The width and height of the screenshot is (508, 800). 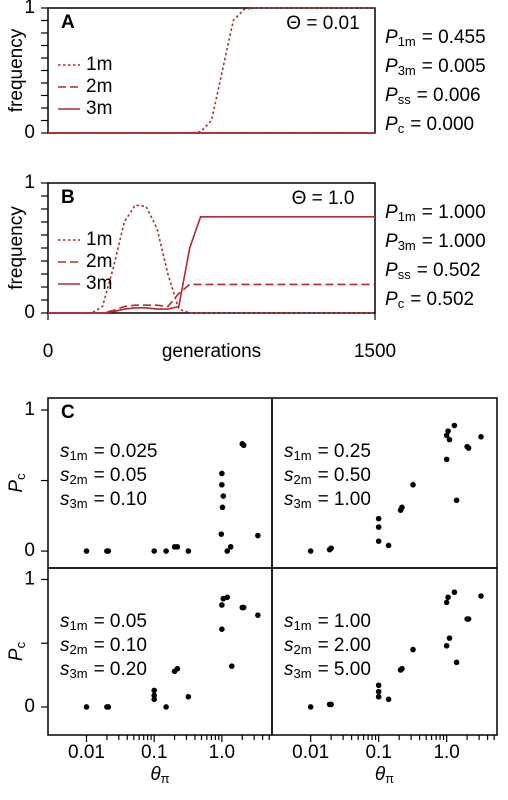 What do you see at coordinates (222, 752) in the screenshot?
I see `x-tick-label: 1.0` at bounding box center [222, 752].